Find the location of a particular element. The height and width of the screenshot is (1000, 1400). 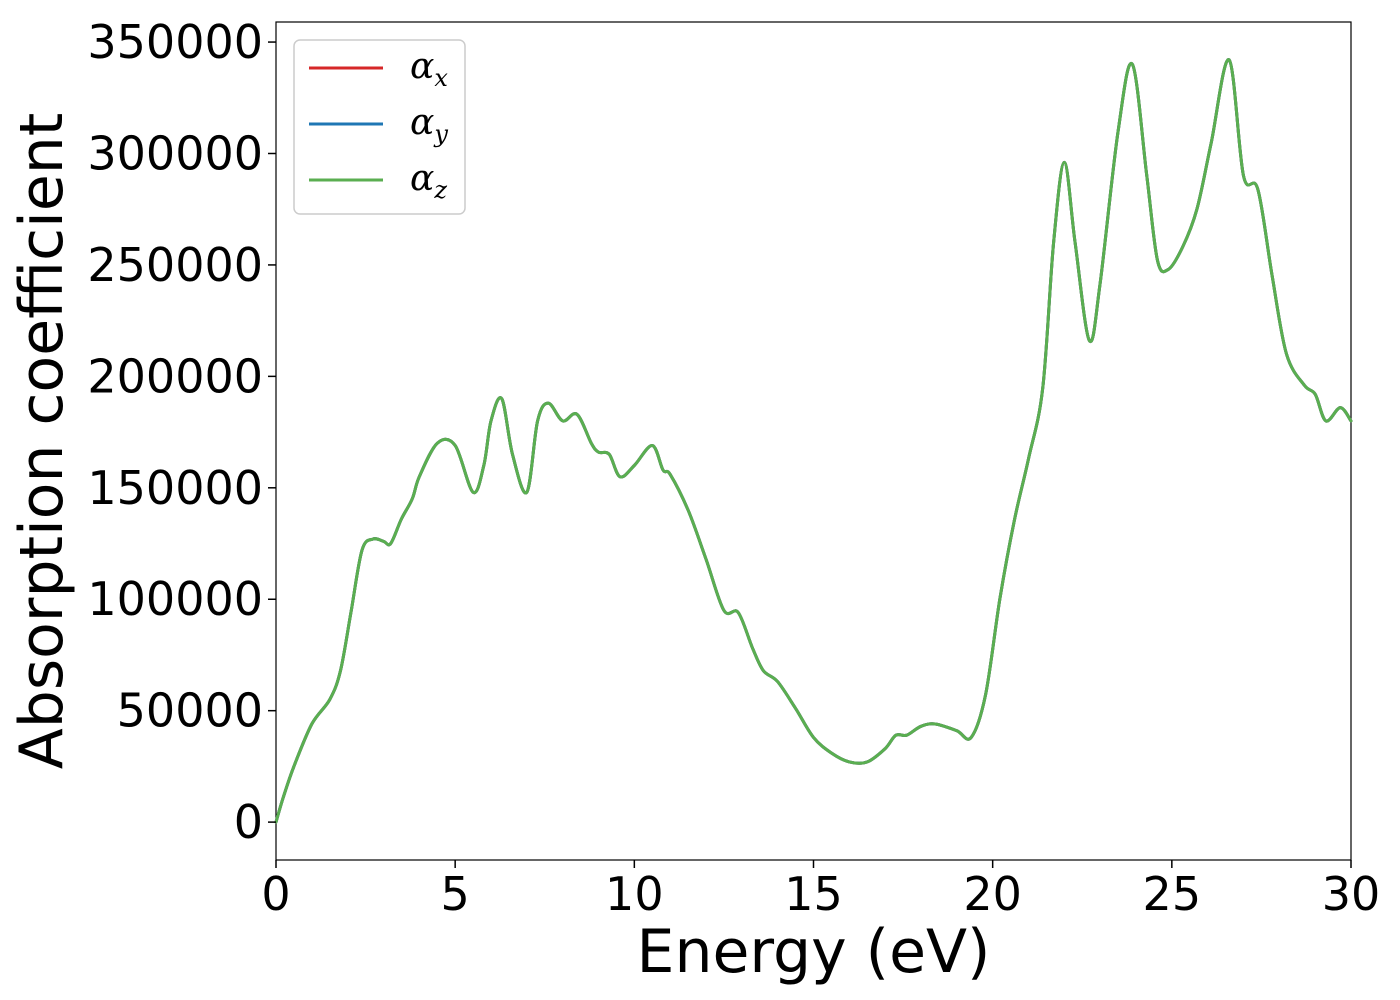

y-tick-label: 0 is located at coordinates (248, 822).